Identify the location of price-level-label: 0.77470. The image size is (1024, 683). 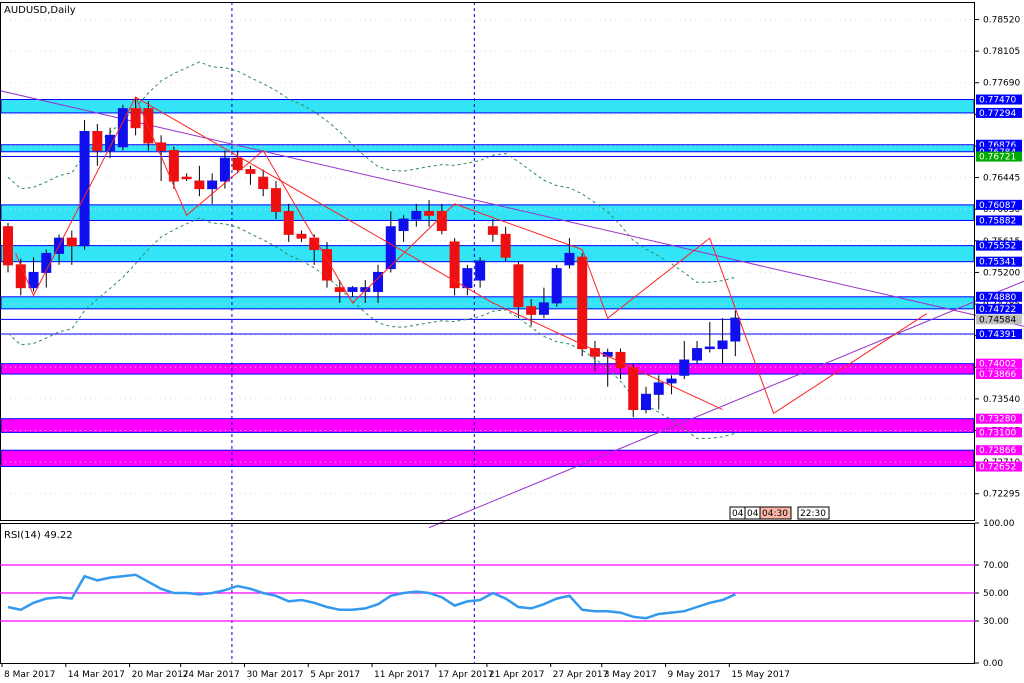
(997, 101).